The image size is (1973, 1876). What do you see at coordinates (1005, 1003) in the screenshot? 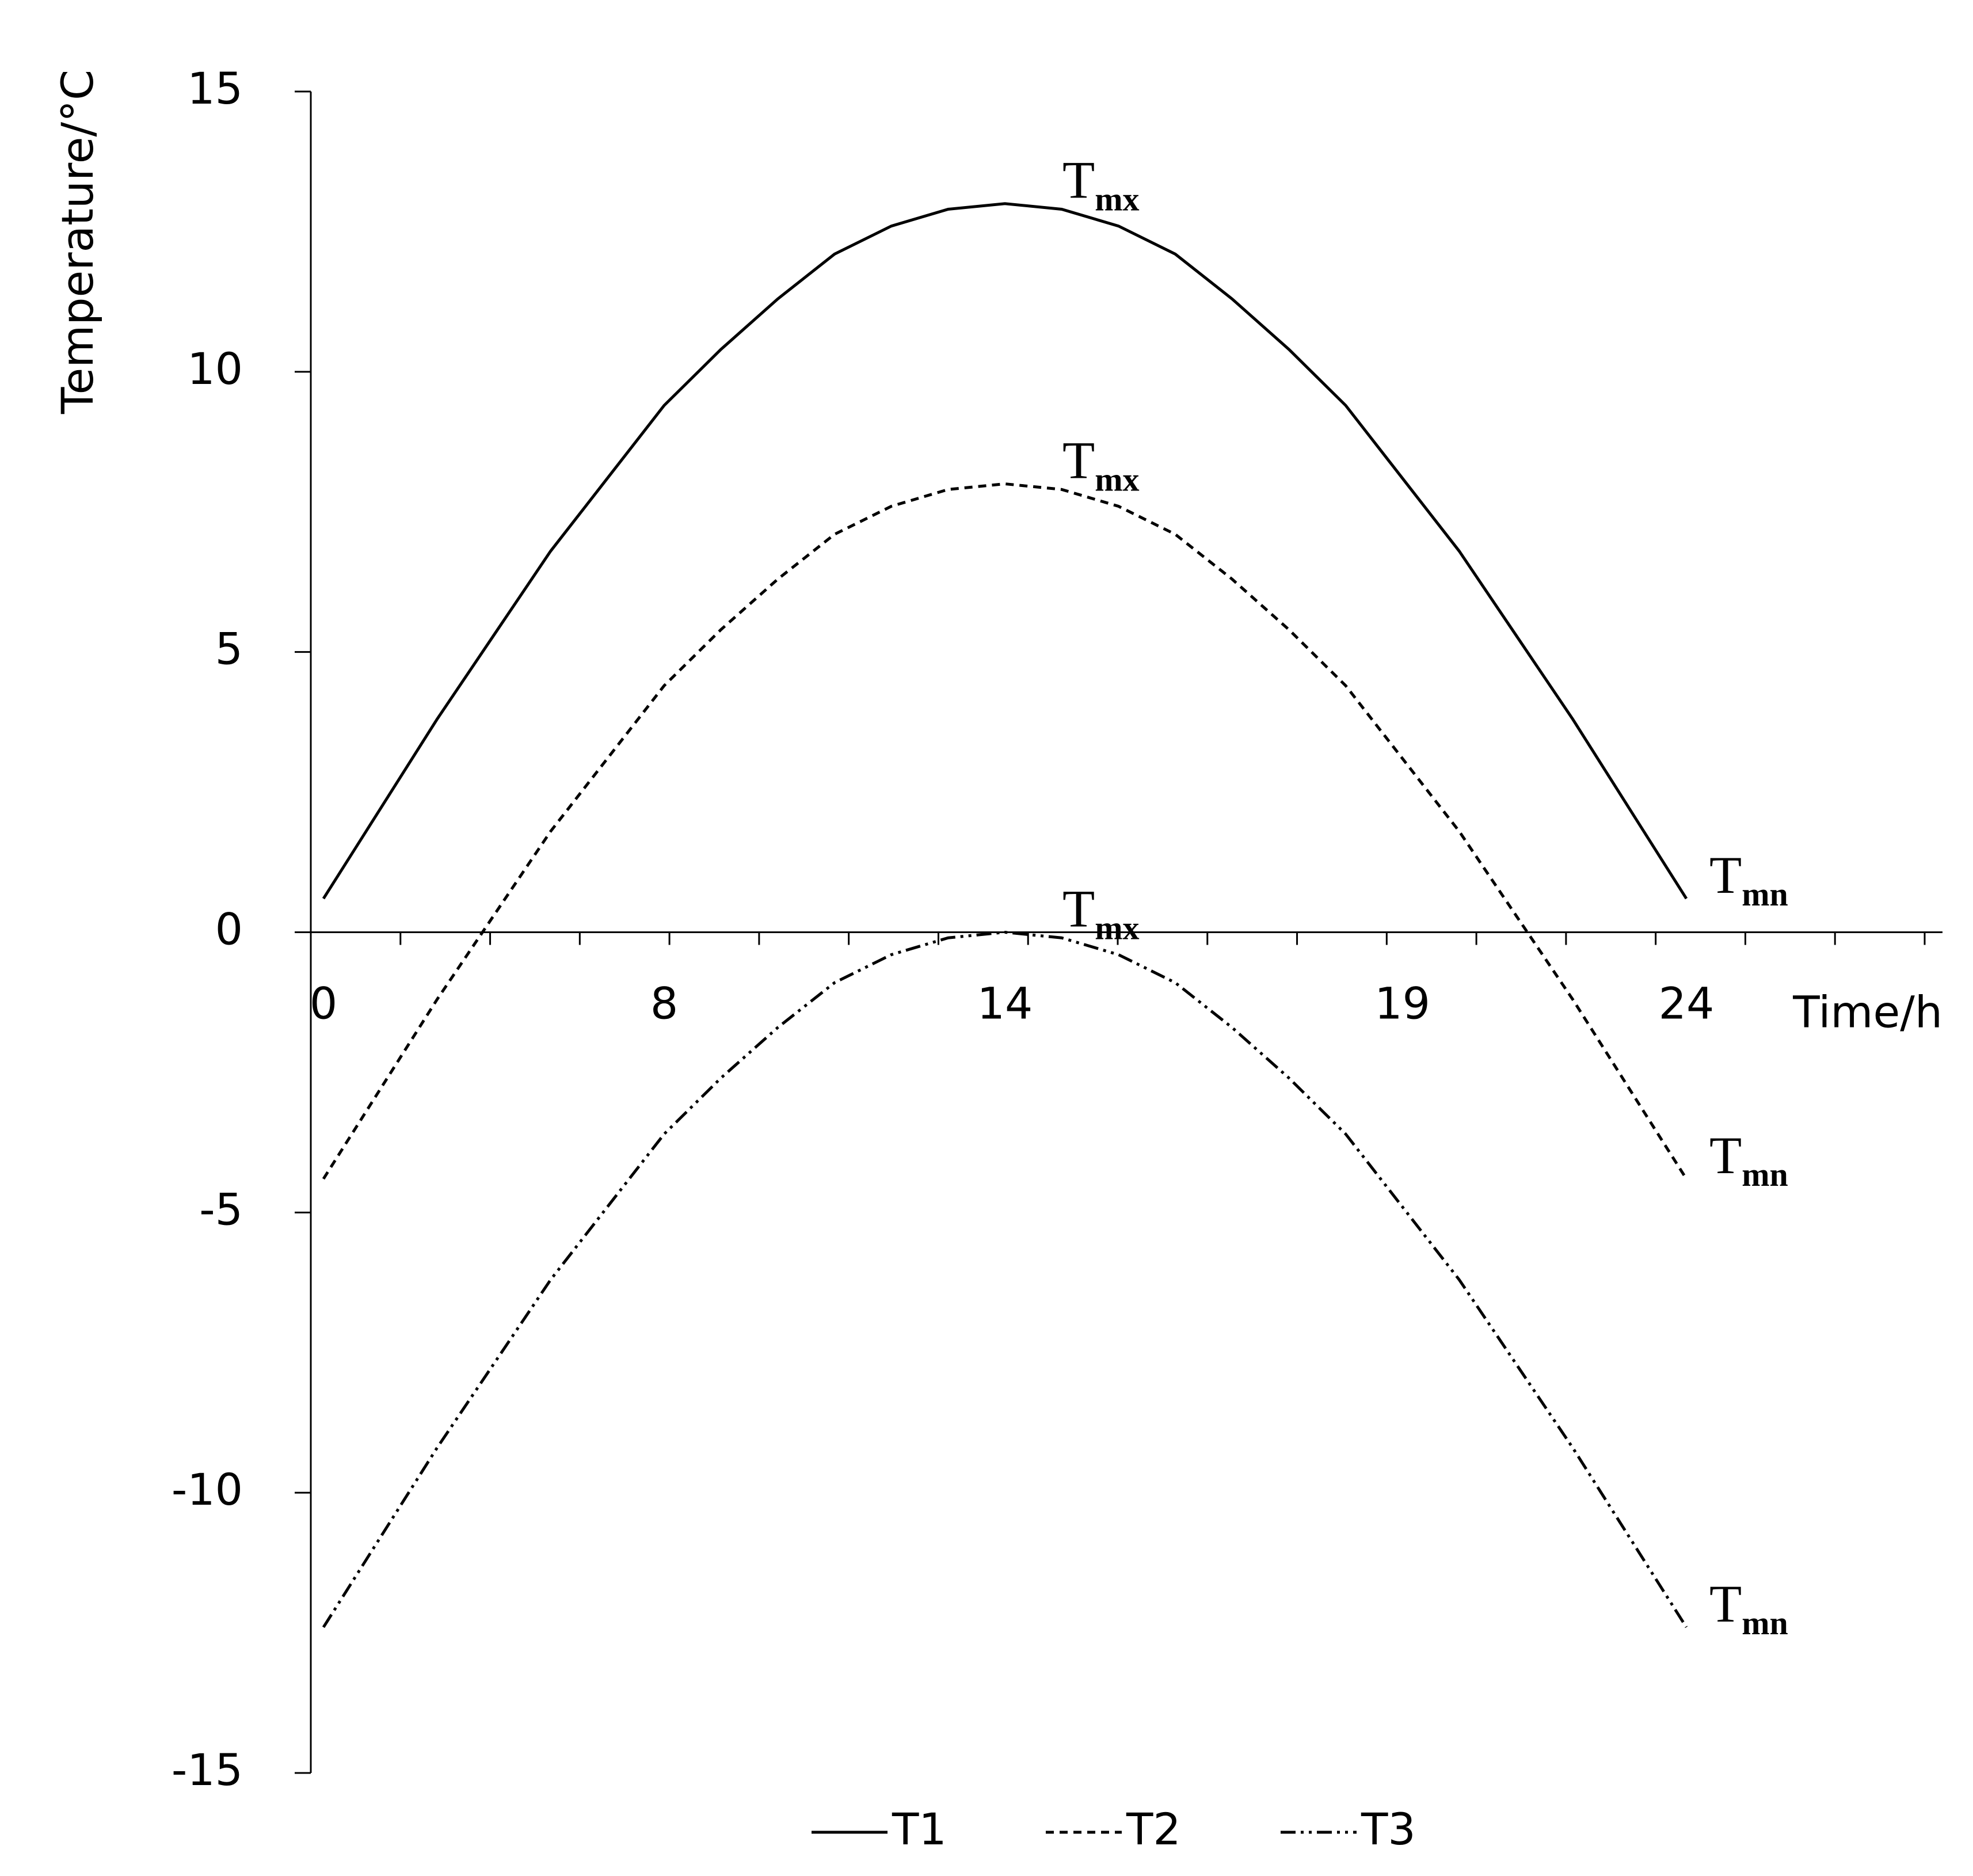
I see `x-tick-label: 14` at bounding box center [1005, 1003].